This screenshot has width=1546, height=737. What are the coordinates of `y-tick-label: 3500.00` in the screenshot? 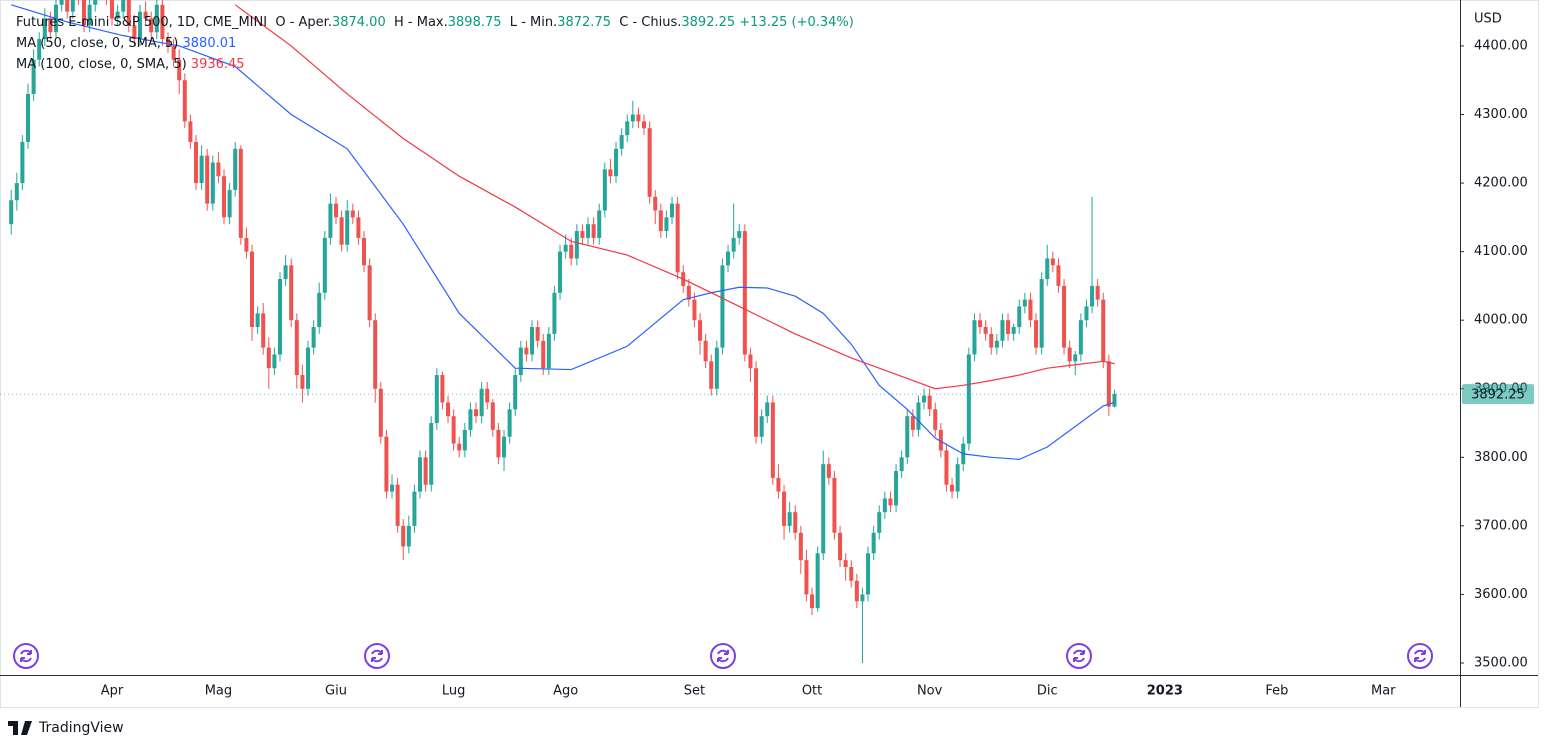 It's located at (1501, 663).